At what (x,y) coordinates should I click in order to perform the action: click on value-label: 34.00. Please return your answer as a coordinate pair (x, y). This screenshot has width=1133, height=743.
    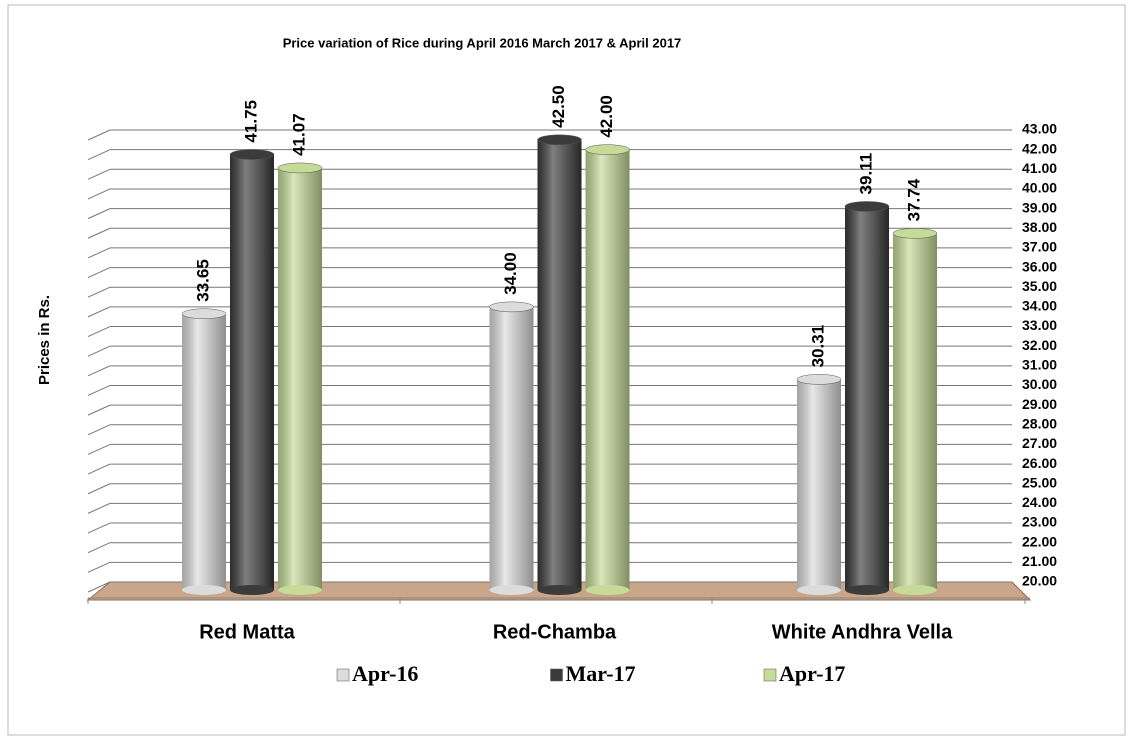
    Looking at the image, I should click on (510, 273).